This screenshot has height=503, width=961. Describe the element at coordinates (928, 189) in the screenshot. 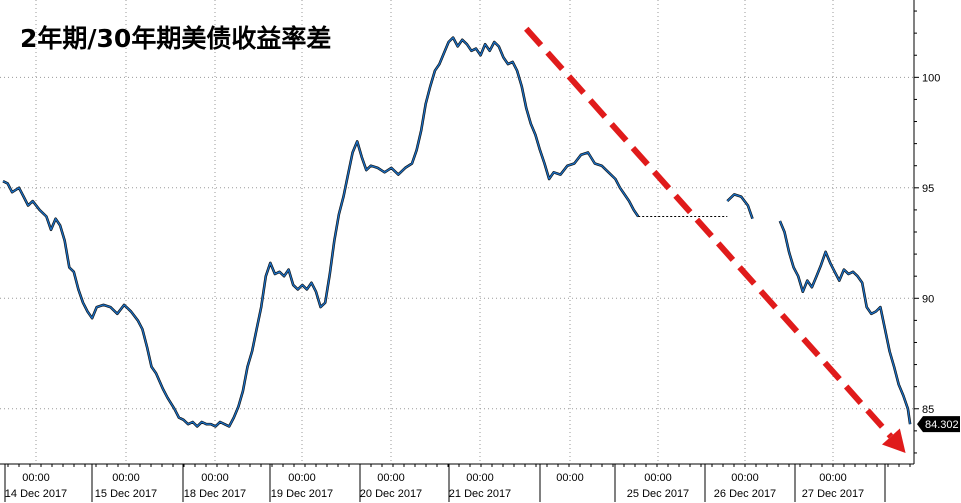

I see `y-tick-label: 95` at that location.